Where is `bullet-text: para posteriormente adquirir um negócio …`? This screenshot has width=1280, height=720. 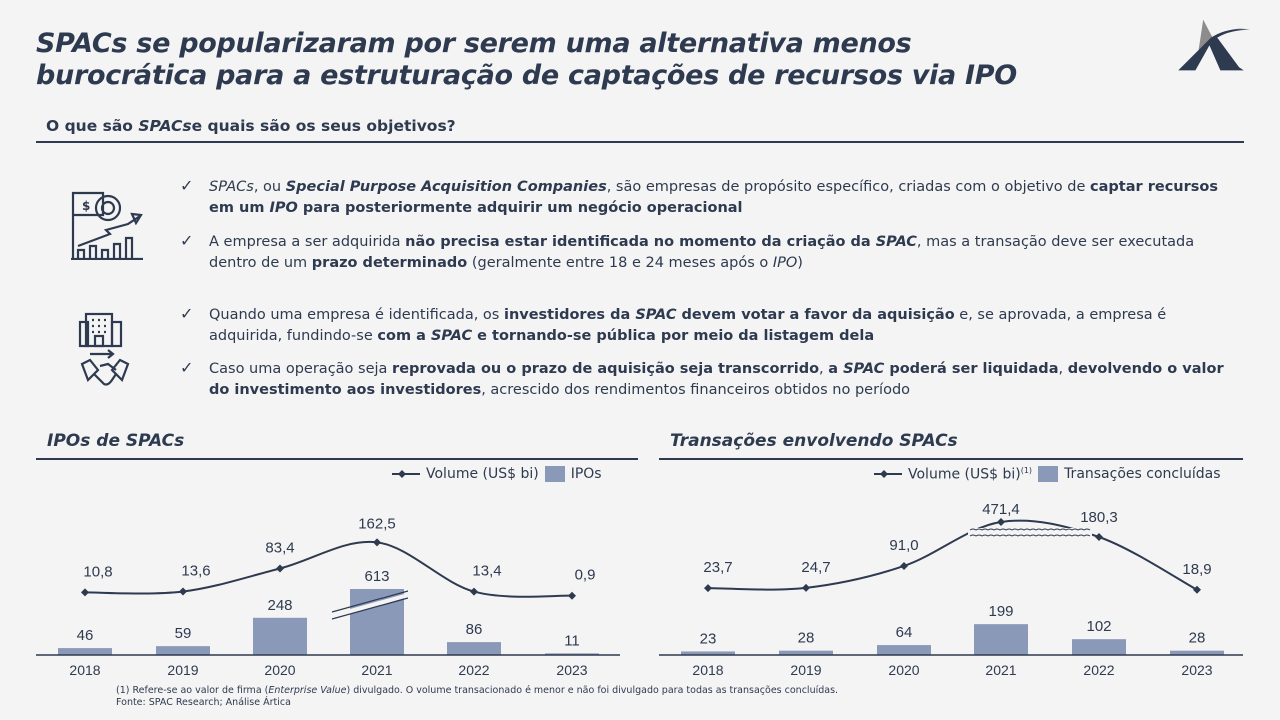 bullet-text: para posteriormente adquirir um negócio … is located at coordinates (520, 208).